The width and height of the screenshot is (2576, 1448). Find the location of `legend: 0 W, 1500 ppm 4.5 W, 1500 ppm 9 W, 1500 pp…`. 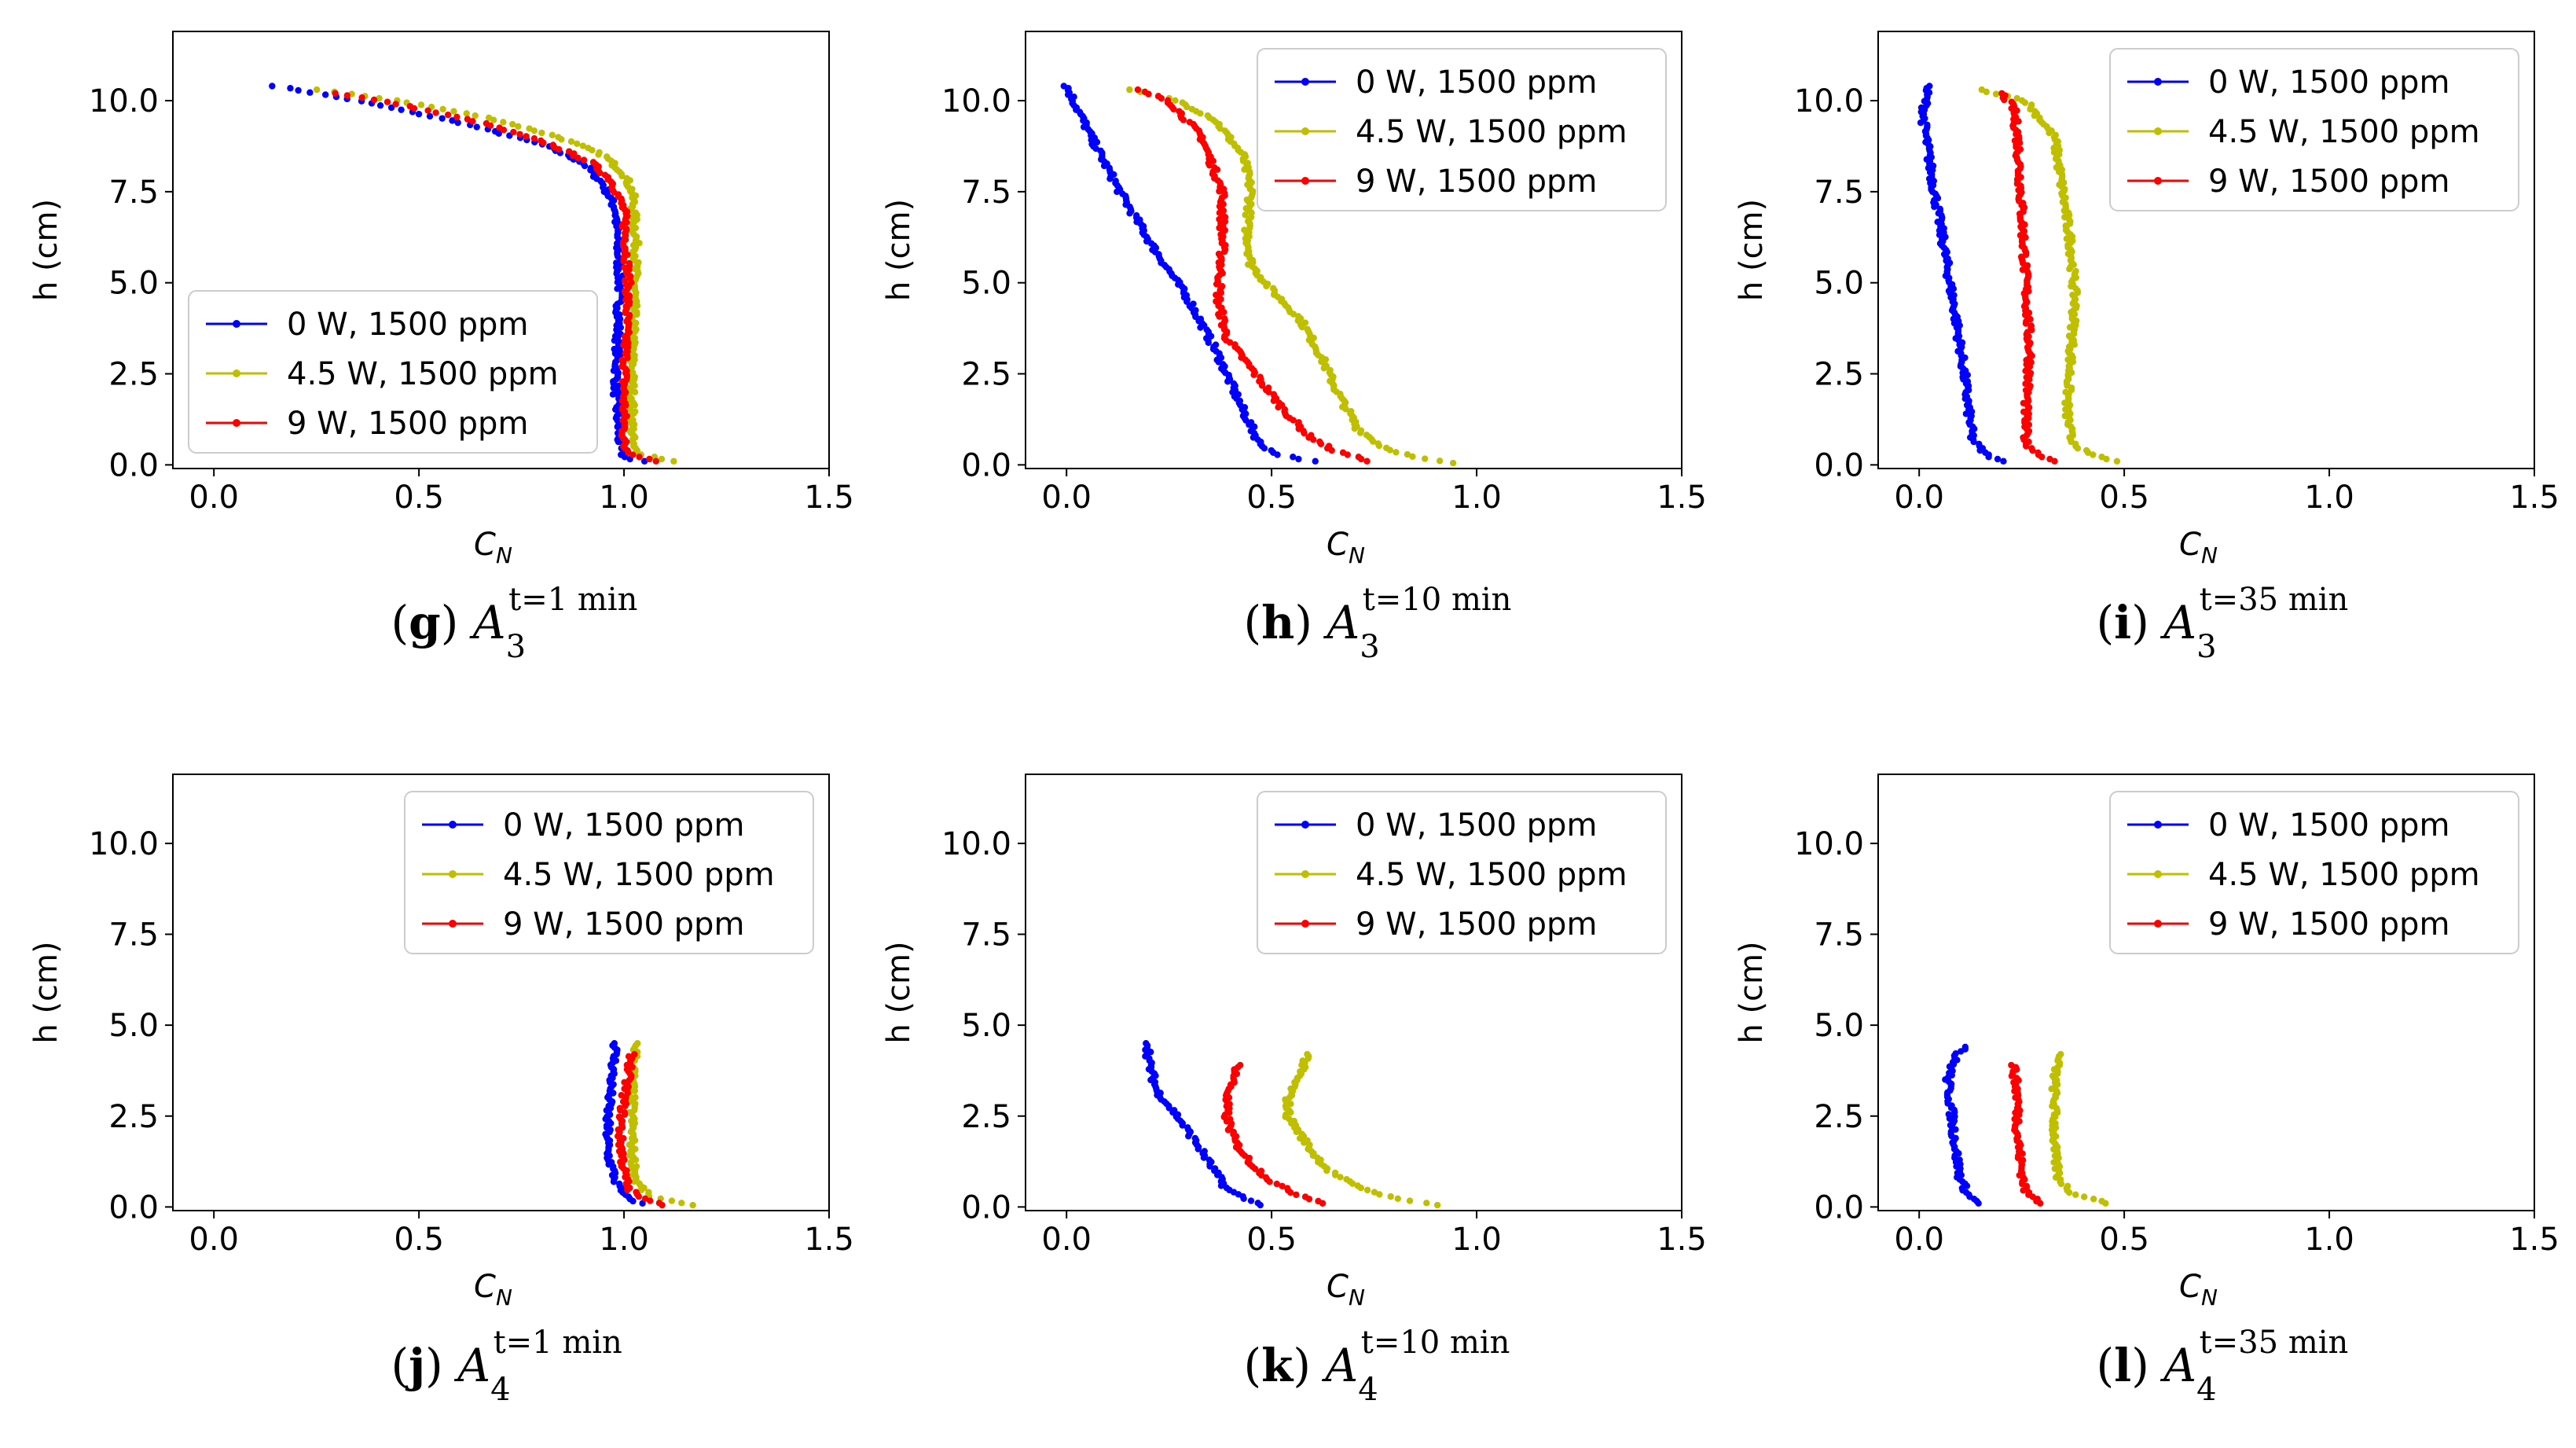

legend: 0 W, 1500 ppm 4.5 W, 1500 ppm 9 W, 1500 pp… is located at coordinates (609, 872).